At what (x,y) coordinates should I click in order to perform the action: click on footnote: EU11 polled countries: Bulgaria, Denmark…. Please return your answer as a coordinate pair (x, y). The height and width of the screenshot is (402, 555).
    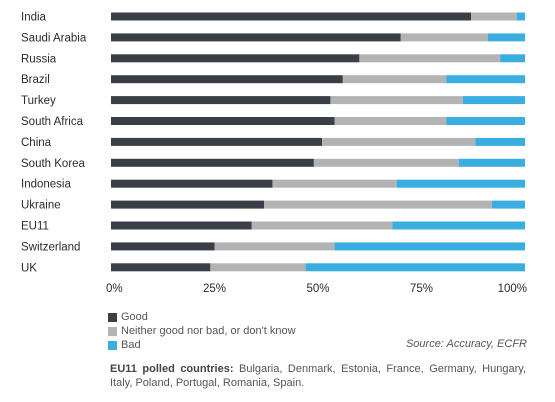
    Looking at the image, I should click on (318, 376).